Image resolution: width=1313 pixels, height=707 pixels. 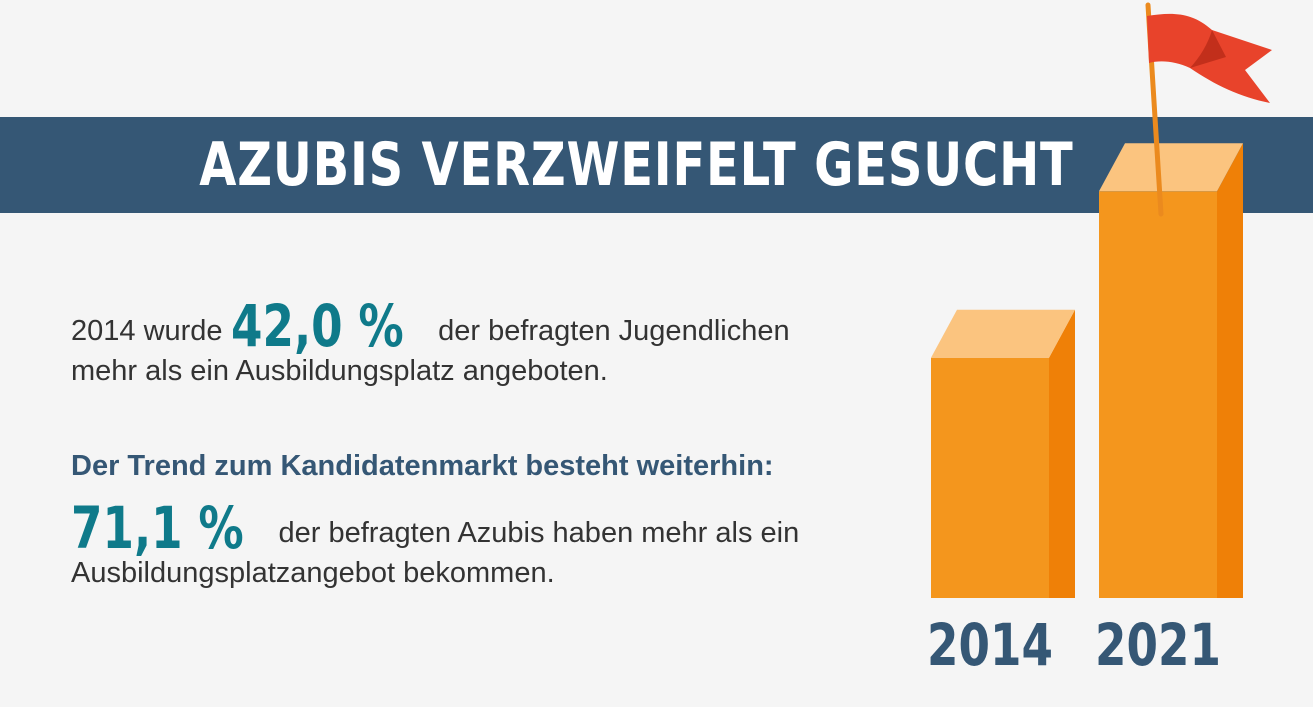 What do you see at coordinates (990, 646) in the screenshot?
I see `year-label-2014: 2014` at bounding box center [990, 646].